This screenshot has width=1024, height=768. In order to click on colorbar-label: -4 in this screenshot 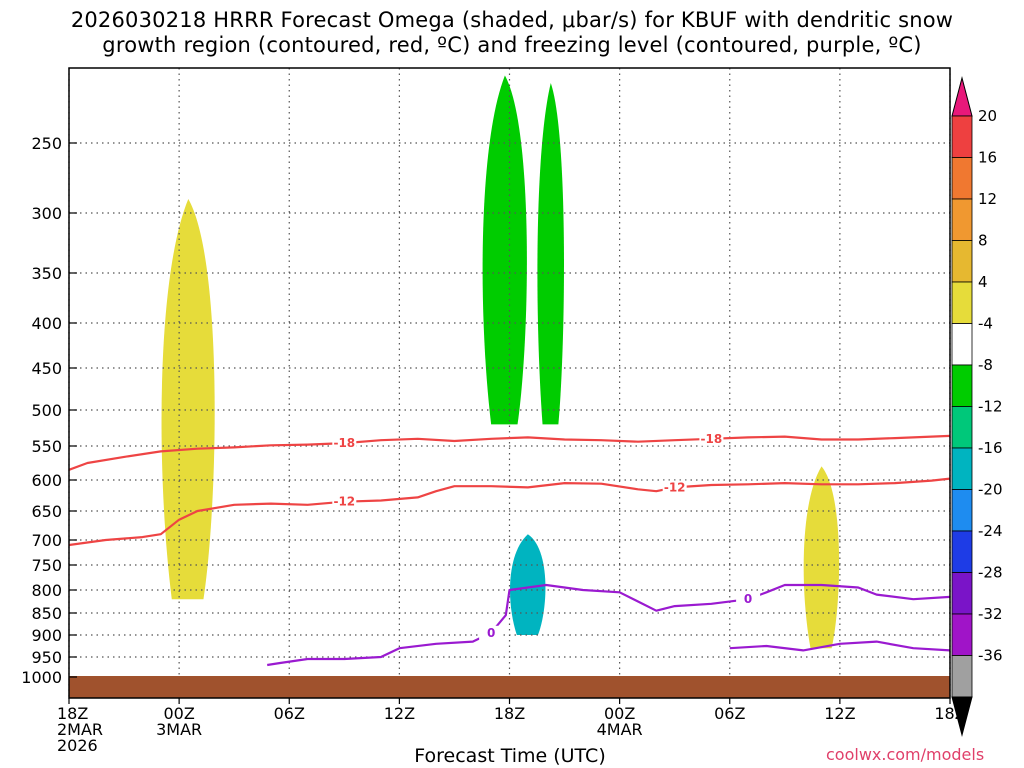, I will do `click(985, 324)`.